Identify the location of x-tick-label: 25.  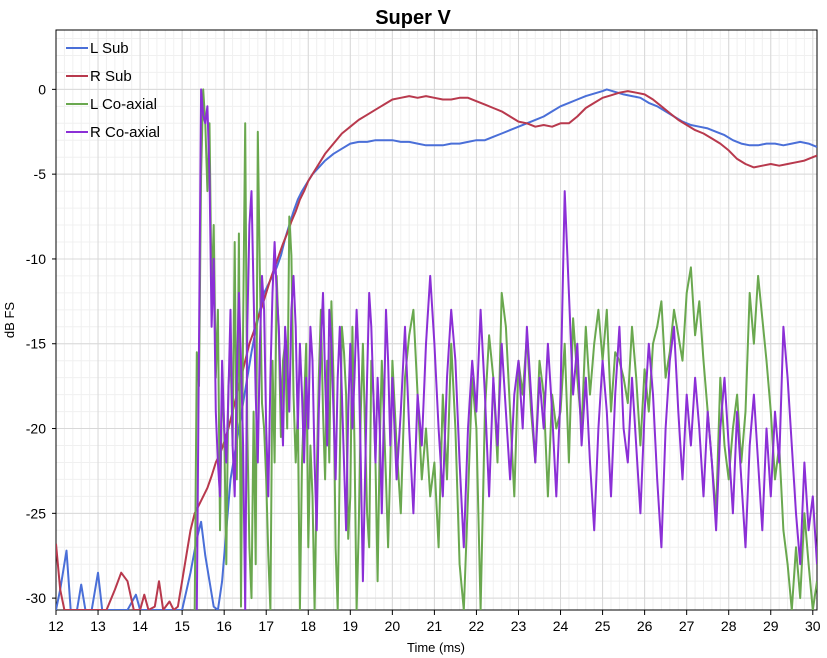
(603, 626).